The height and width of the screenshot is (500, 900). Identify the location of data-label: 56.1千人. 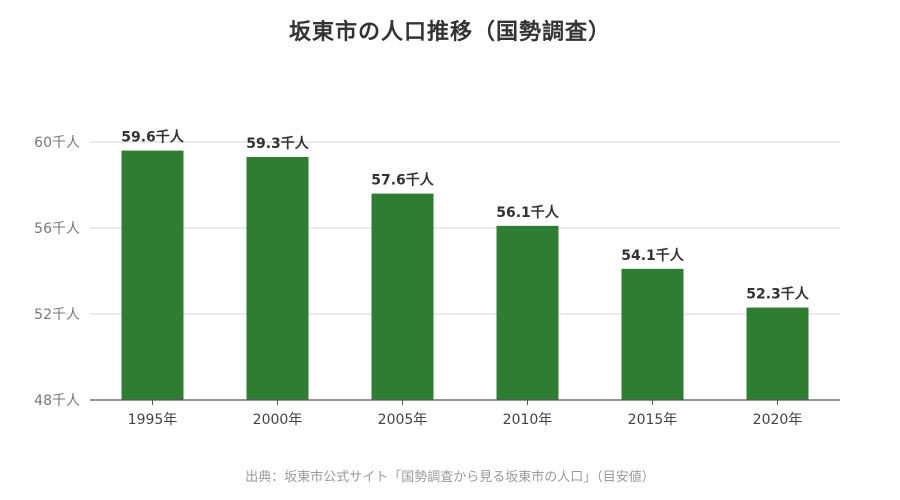
(528, 212).